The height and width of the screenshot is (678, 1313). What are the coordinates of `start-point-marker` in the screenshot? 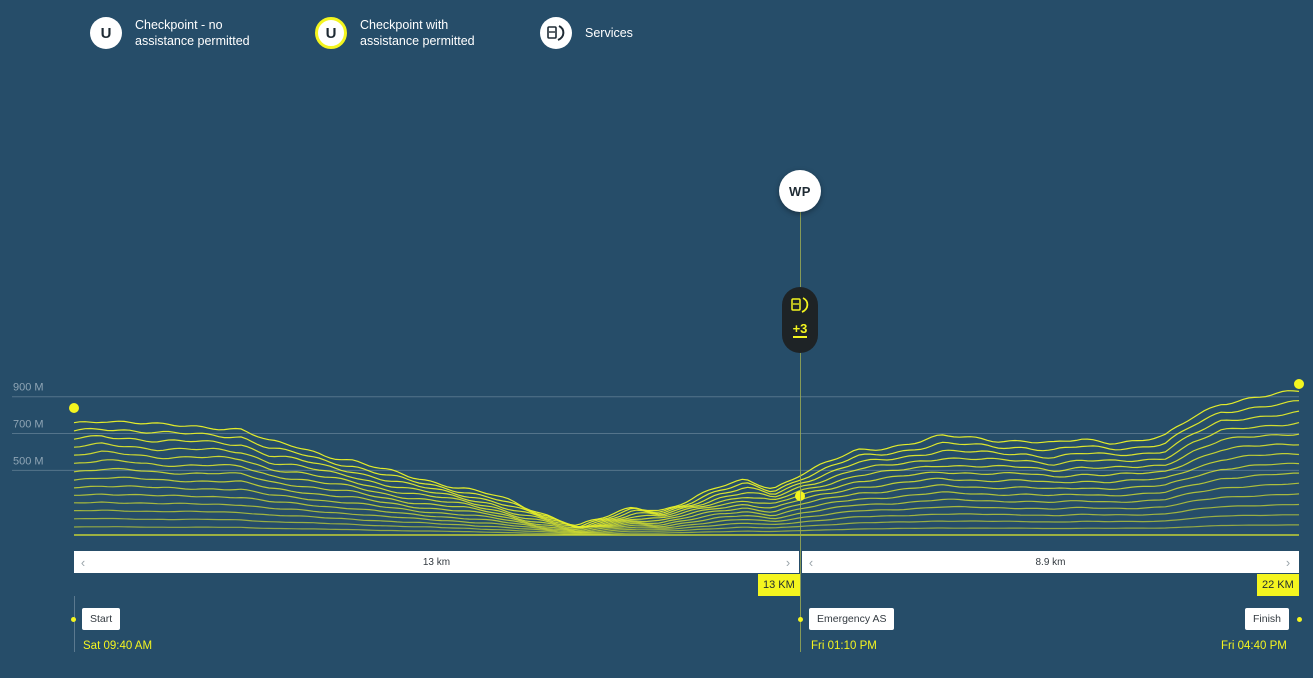 It's located at (74, 408).